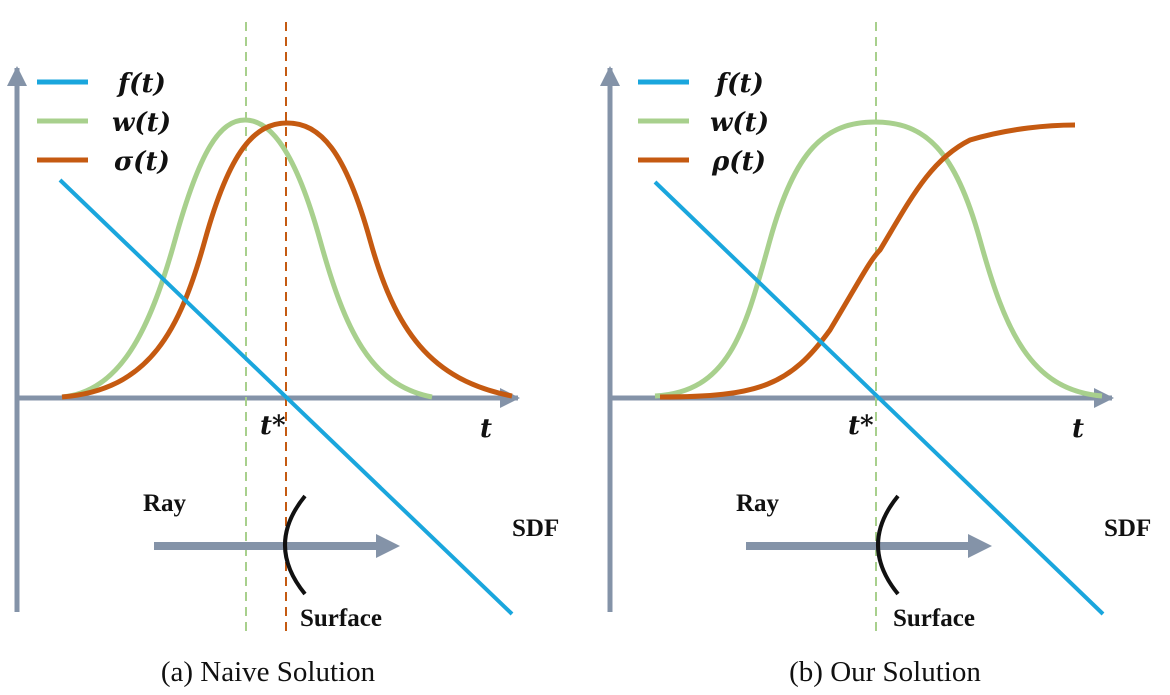  Describe the element at coordinates (104, 123) in the screenshot. I see `legend: f(t) w(t) σ(t)` at that location.